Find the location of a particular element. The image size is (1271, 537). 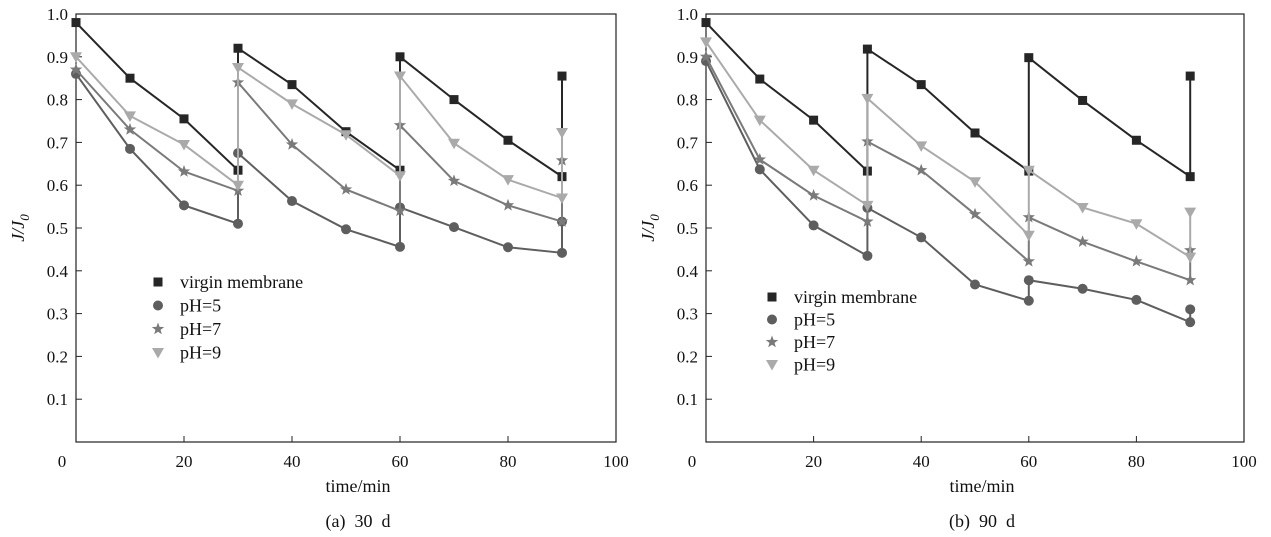

series-virgin-membrane is located at coordinates (319, 100).